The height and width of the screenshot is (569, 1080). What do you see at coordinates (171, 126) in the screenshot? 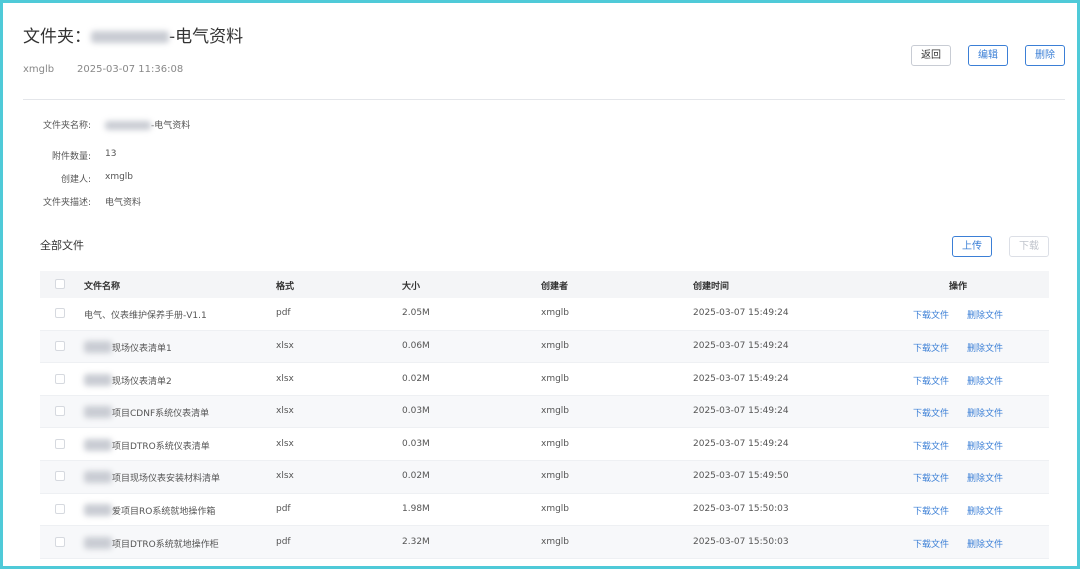
I see `value-text: -电气资料` at bounding box center [171, 126].